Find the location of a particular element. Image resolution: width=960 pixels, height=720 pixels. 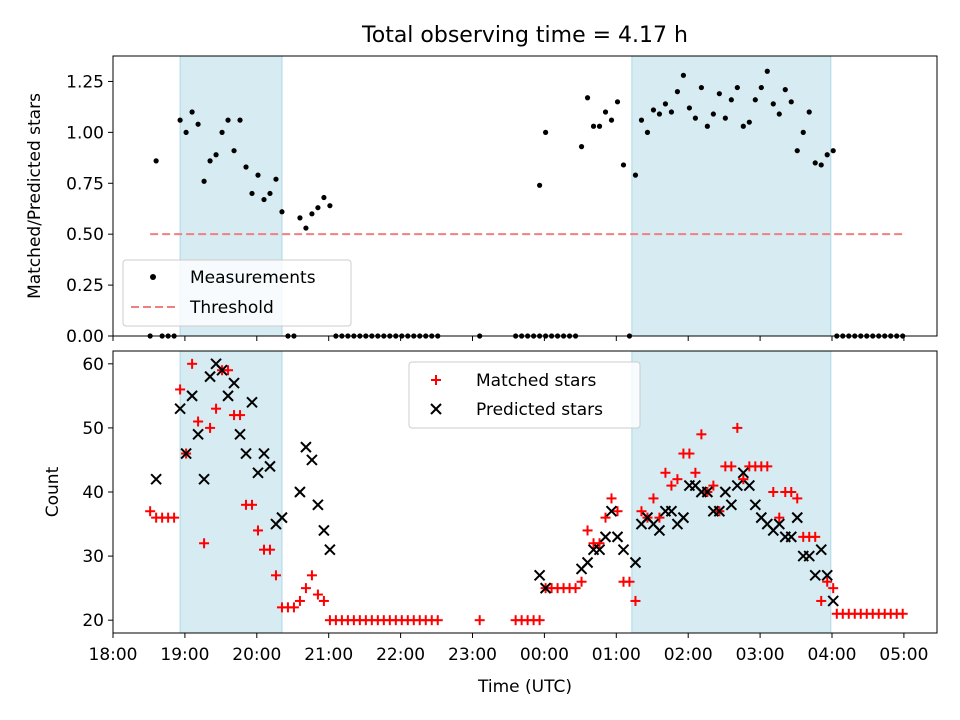

y-tick-label: 1.00 is located at coordinates (85, 133).